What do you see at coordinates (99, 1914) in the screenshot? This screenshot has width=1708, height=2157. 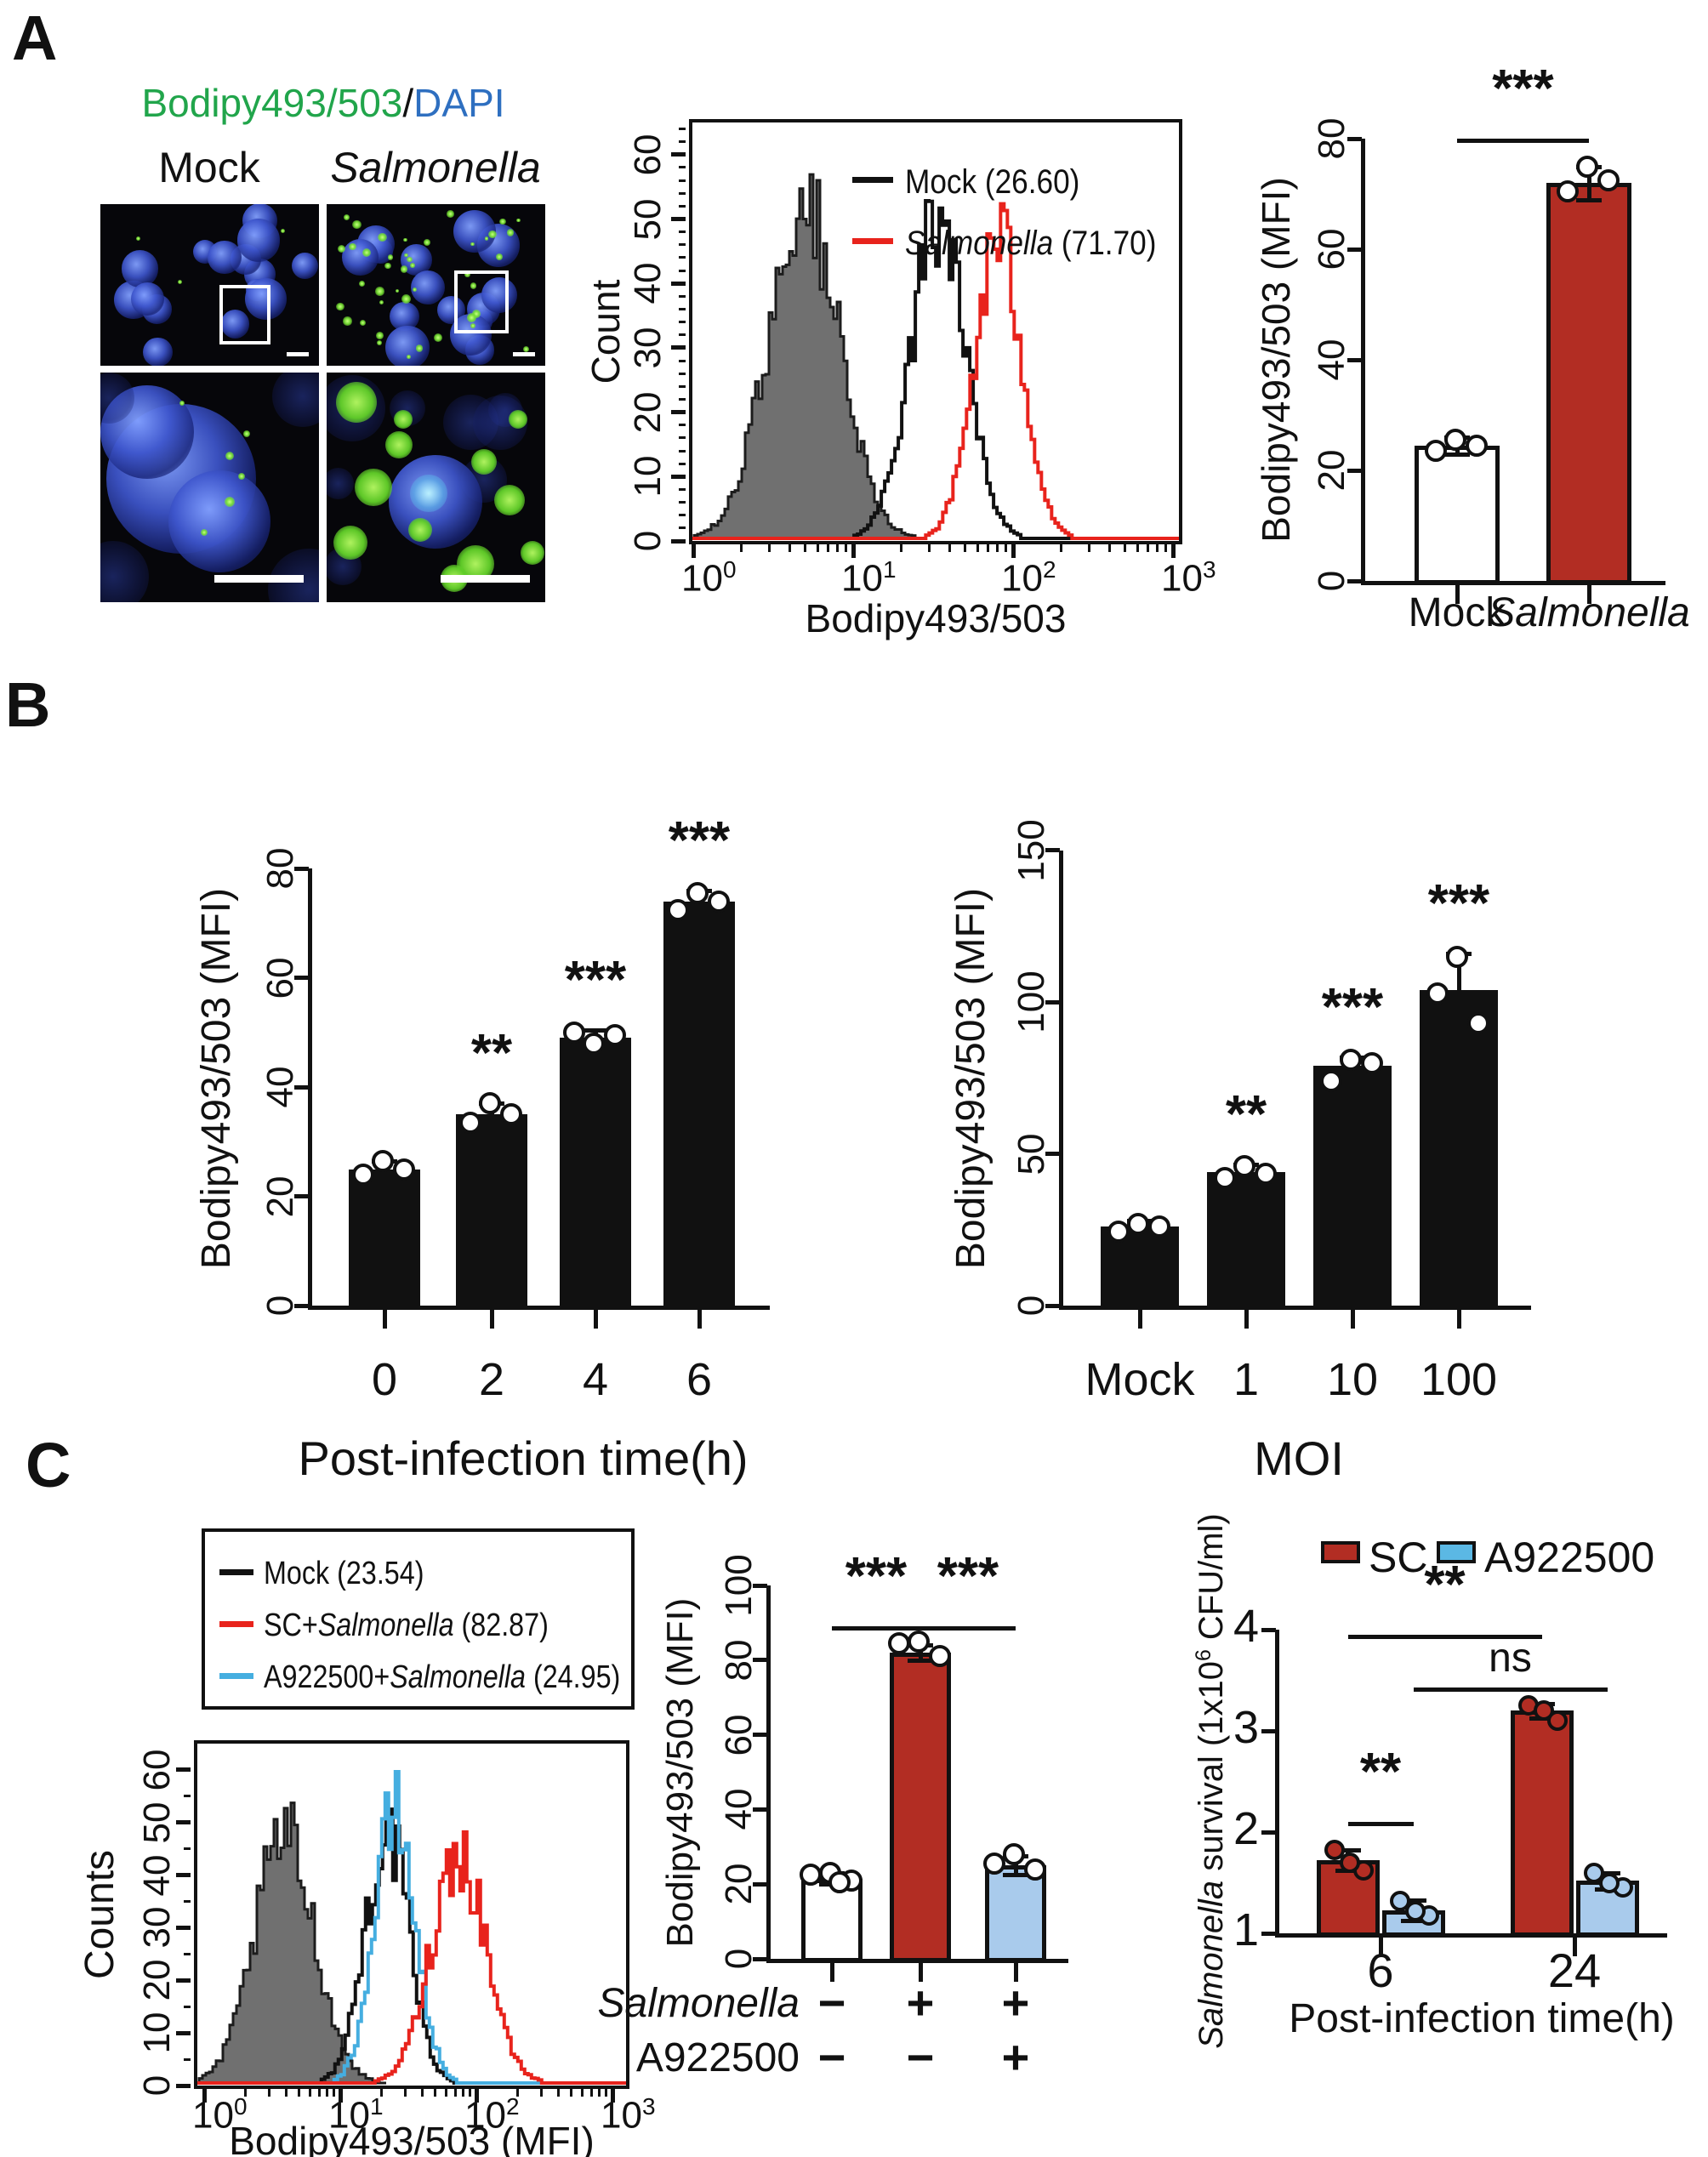 I see `c_flow-y-axis-label-text: Counts` at bounding box center [99, 1914].